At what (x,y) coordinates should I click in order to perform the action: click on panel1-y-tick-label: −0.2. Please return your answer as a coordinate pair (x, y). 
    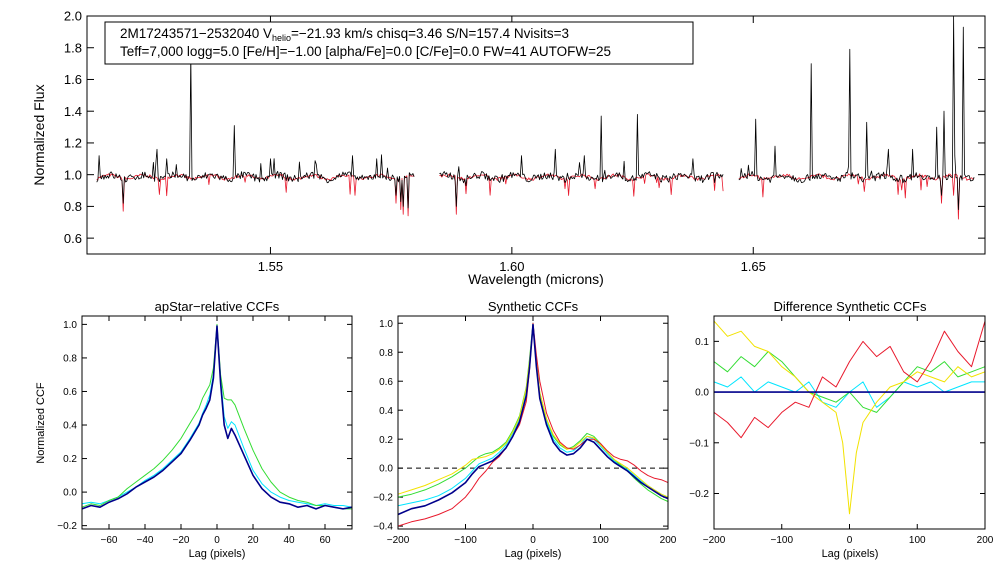
    Looking at the image, I should click on (67, 526).